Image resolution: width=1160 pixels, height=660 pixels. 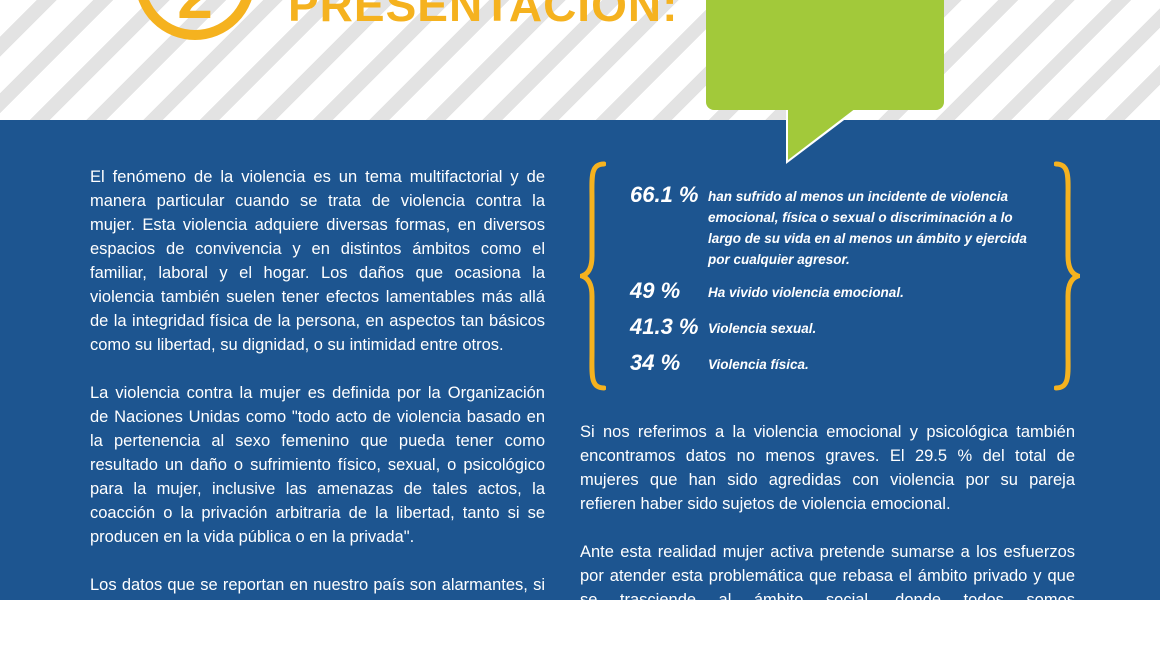 I want to click on page-title: PRESENTACIÓN:, so click(x=483, y=15).